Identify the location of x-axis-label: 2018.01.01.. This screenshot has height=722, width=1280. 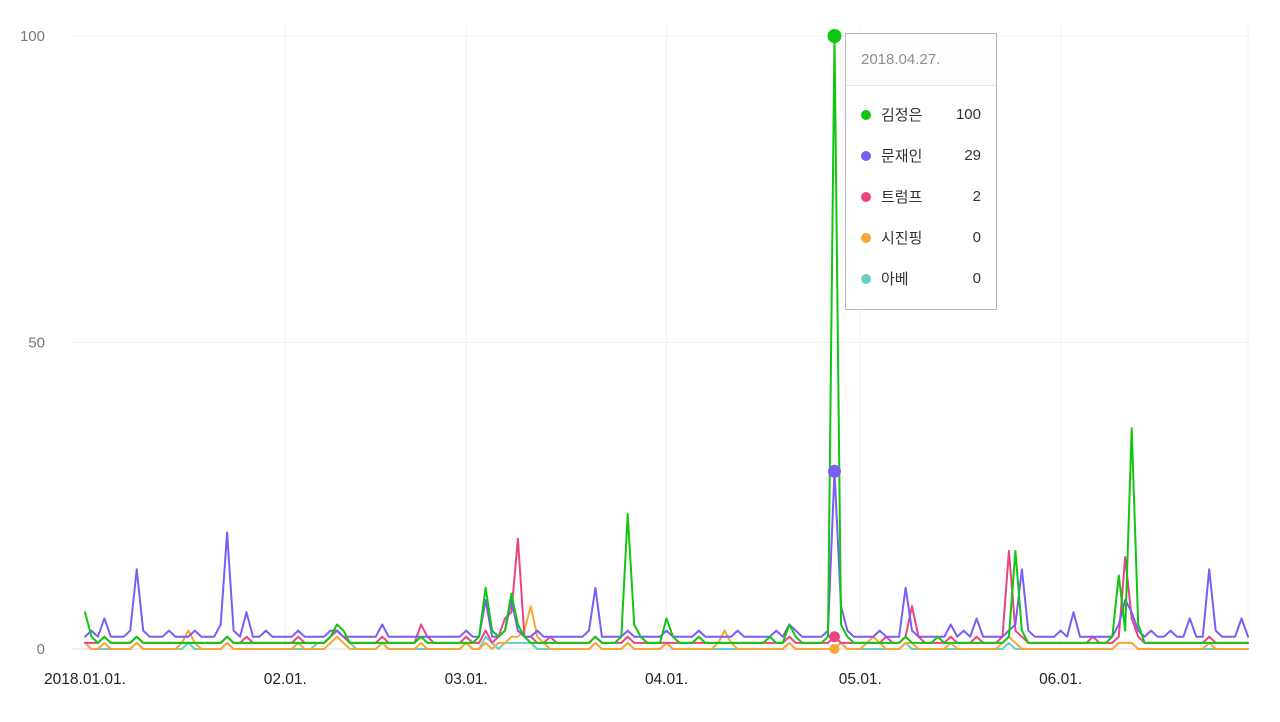
(85, 679).